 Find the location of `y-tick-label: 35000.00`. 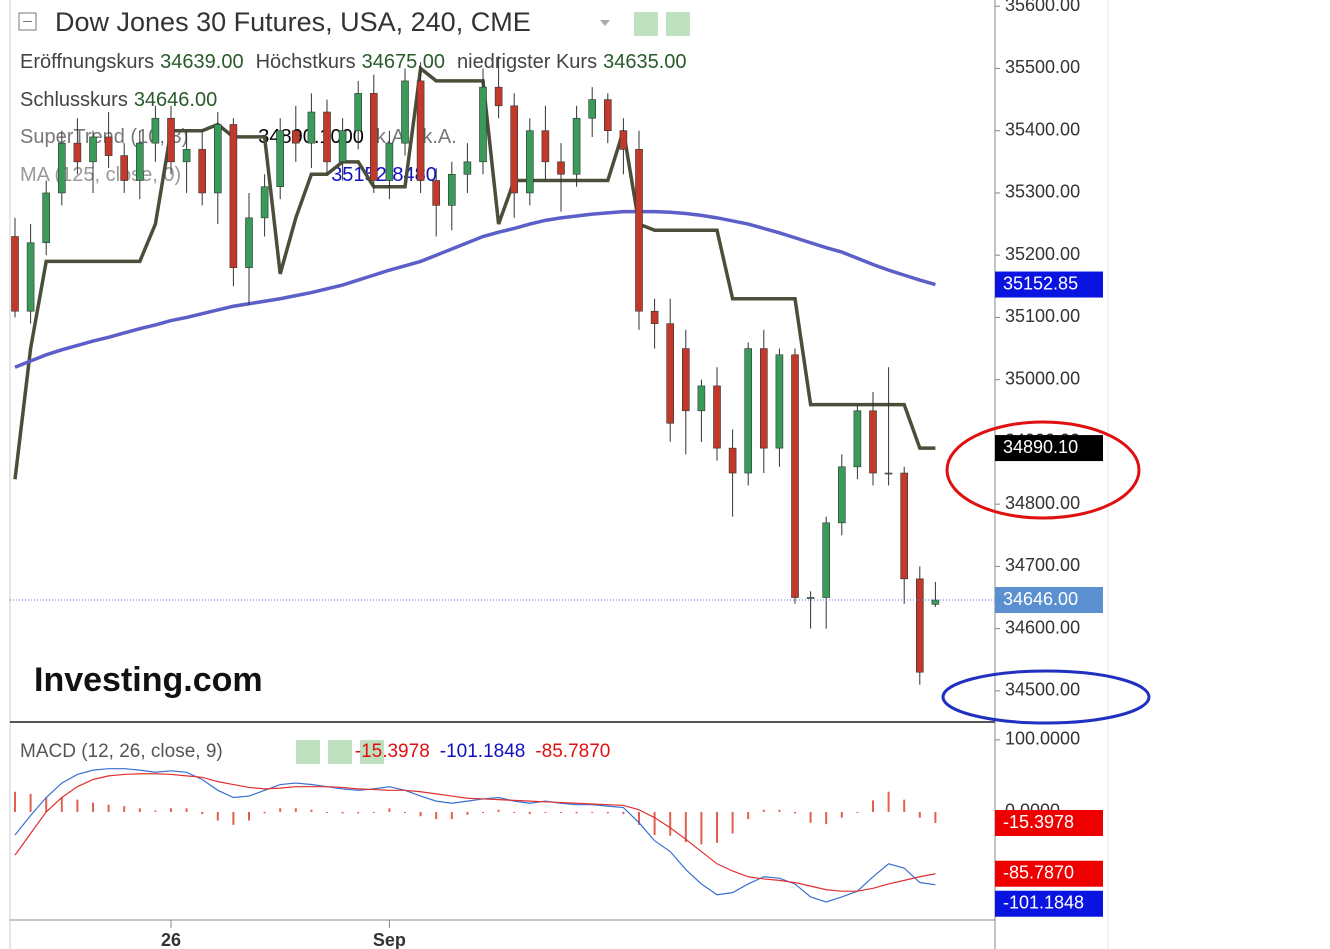

y-tick-label: 35000.00 is located at coordinates (1042, 378).